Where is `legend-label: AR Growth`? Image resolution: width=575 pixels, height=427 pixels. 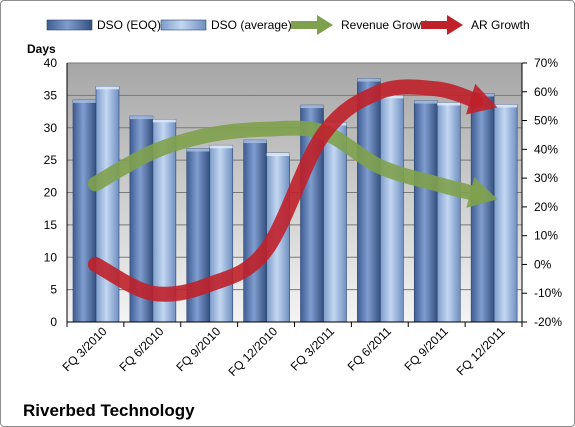 legend-label: AR Growth is located at coordinates (500, 25).